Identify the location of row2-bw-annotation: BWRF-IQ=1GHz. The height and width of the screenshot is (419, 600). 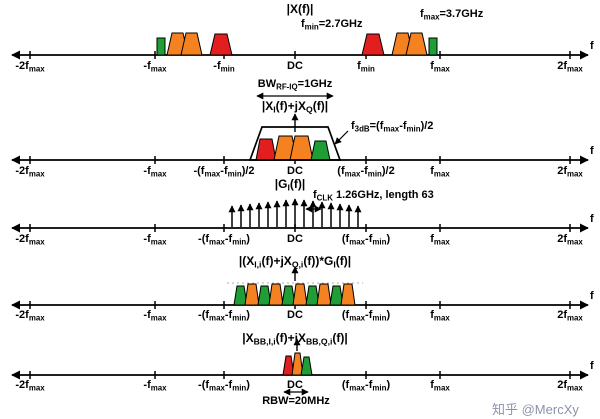
(295, 85).